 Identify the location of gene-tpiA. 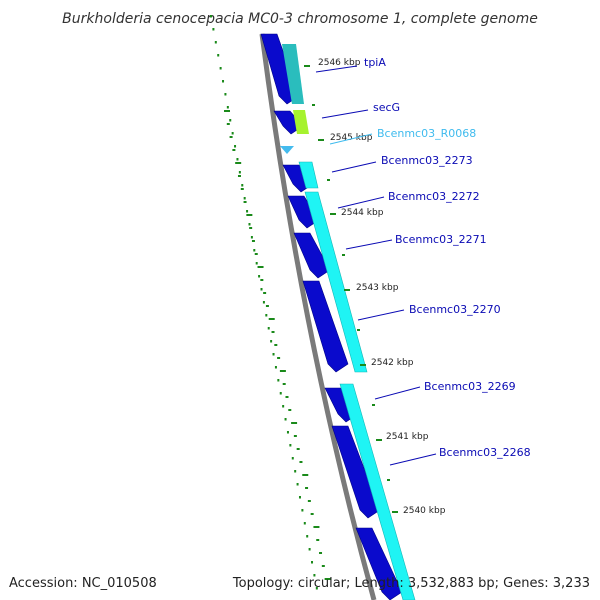
(293, 74).